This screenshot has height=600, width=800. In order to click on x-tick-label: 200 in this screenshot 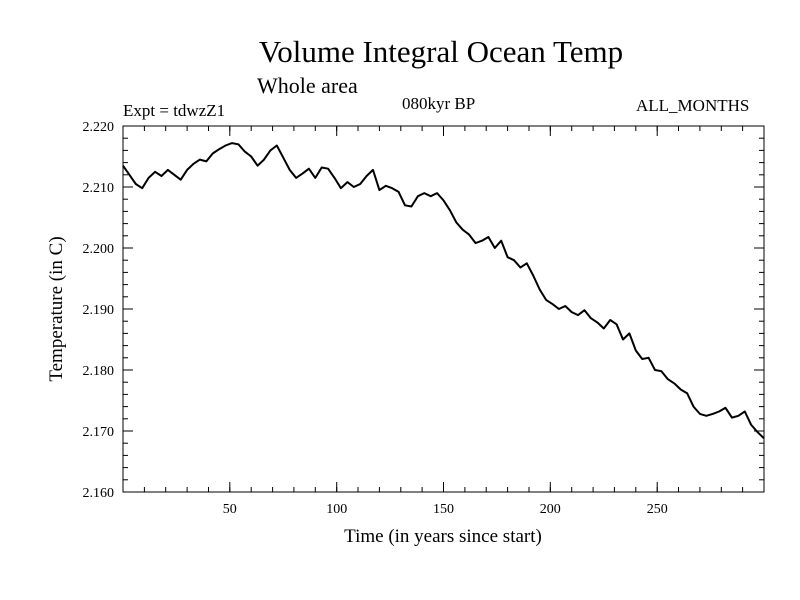, I will do `click(550, 509)`.